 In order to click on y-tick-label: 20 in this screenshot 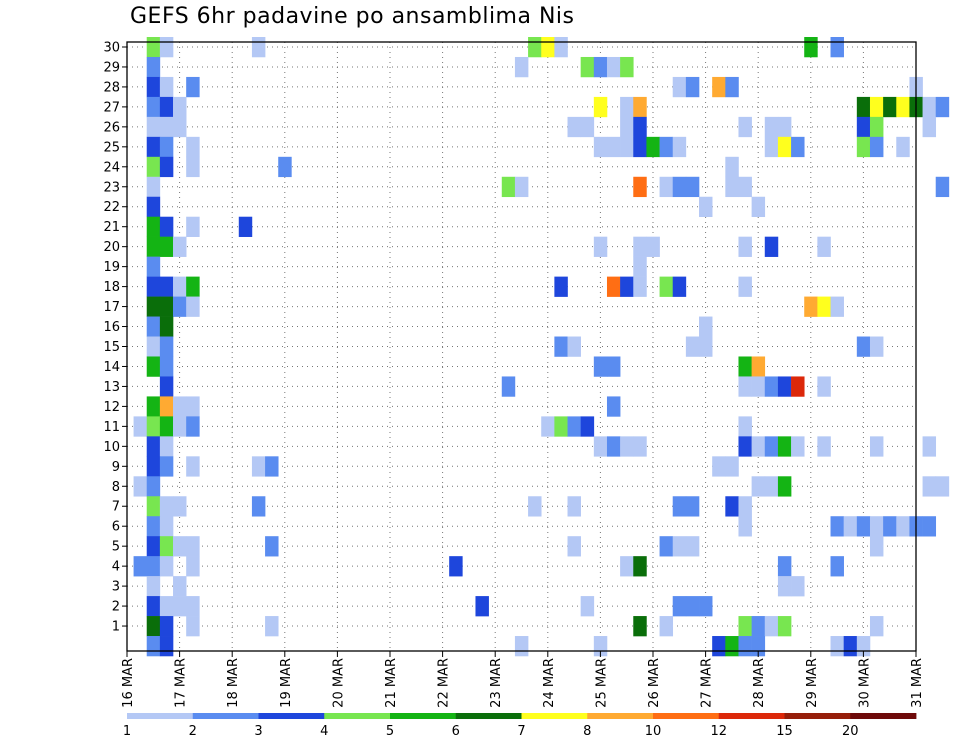, I will do `click(111, 247)`.